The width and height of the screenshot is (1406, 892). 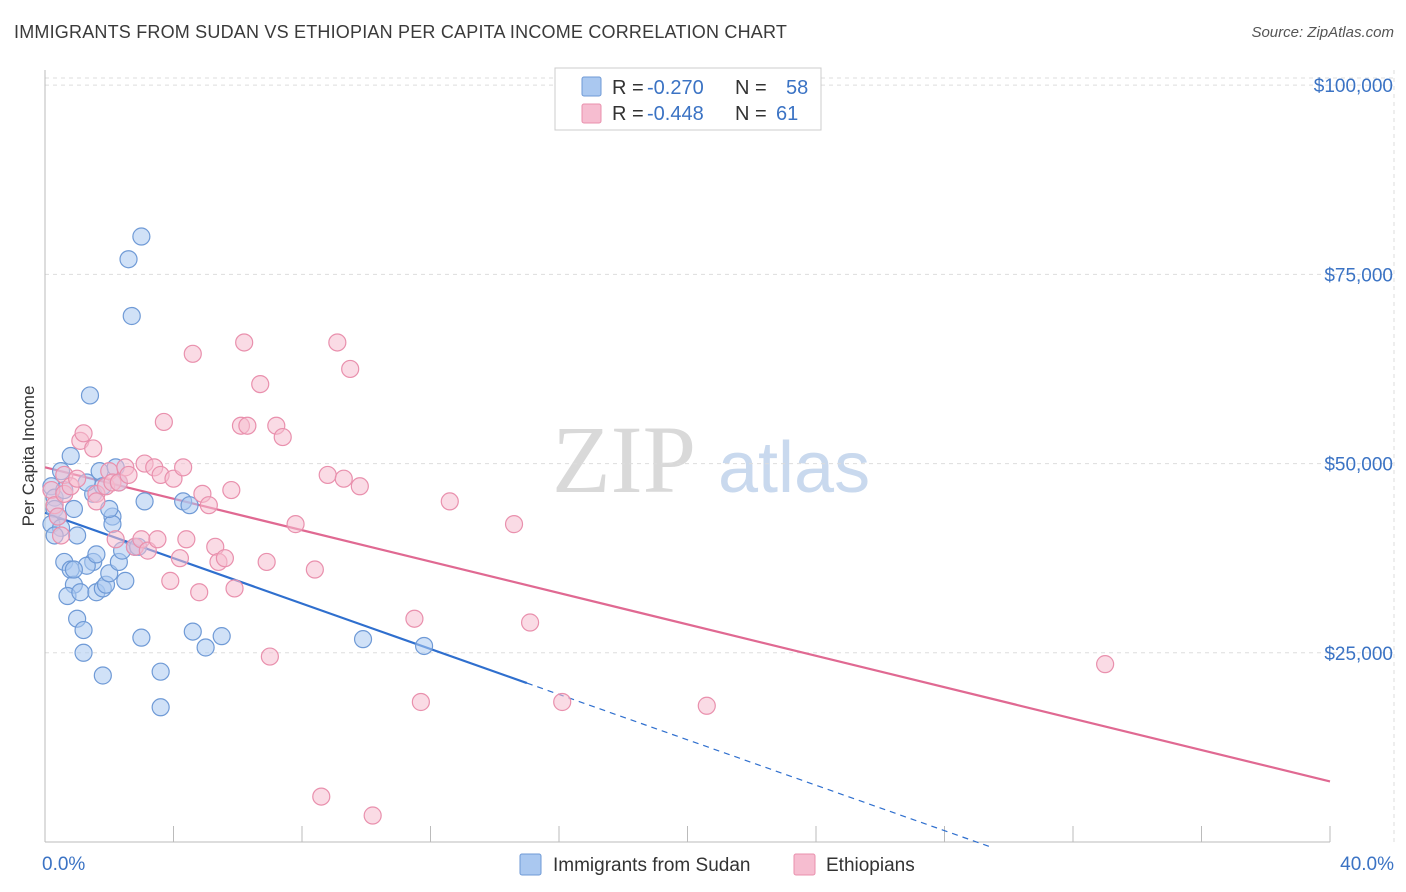 What do you see at coordinates (591, 113) in the screenshot?
I see `legend-swatch-ethiopians` at bounding box center [591, 113].